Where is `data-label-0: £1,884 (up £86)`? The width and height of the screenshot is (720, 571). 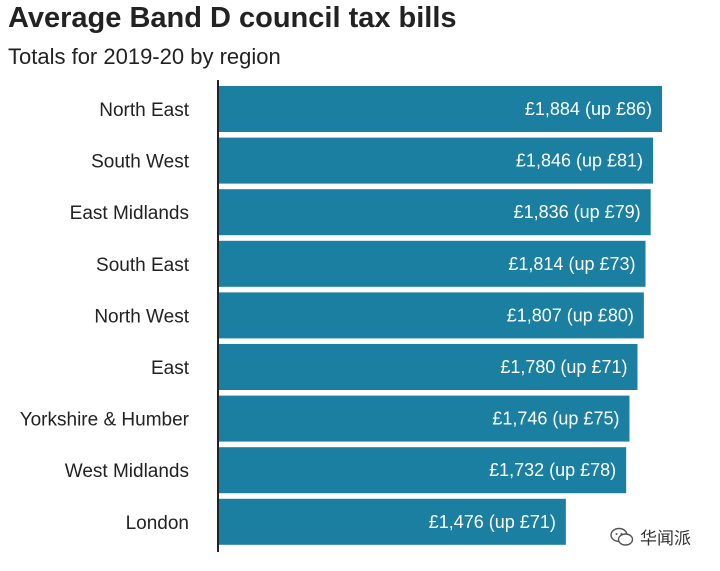
data-label-0: £1,884 (up £86) is located at coordinates (588, 109).